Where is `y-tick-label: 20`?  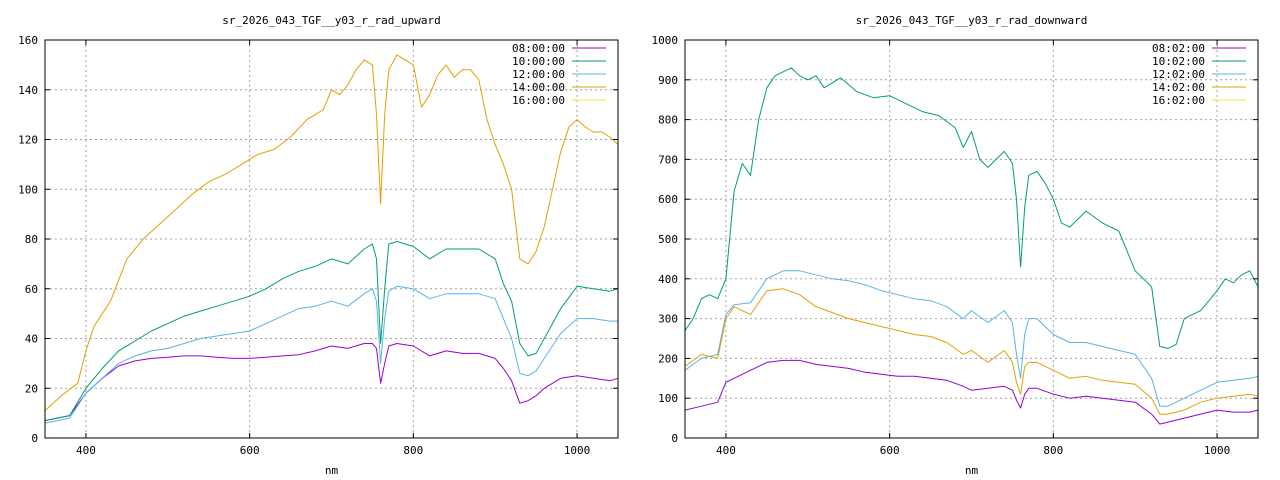
y-tick-label: 20 is located at coordinates (31, 388).